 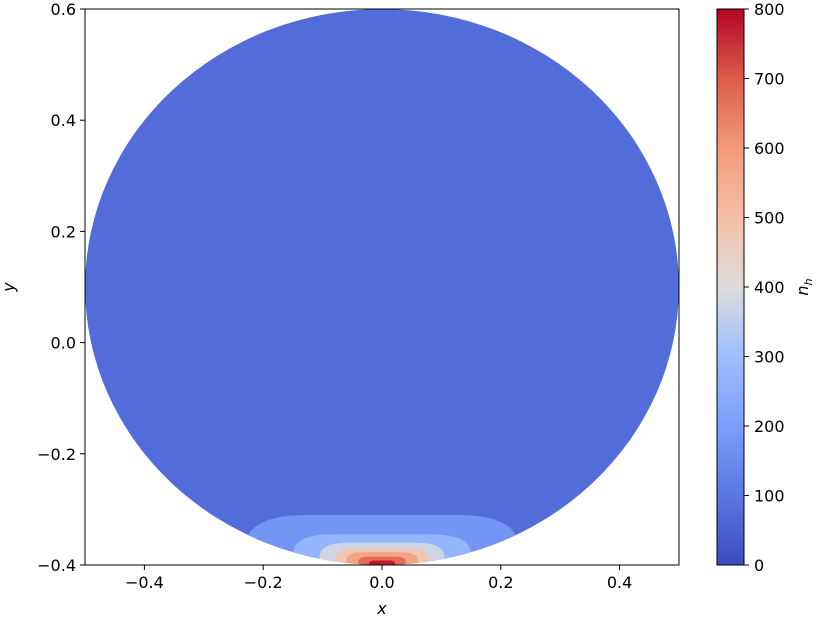 I want to click on y-tick-label: 0.6, so click(x=63, y=9).